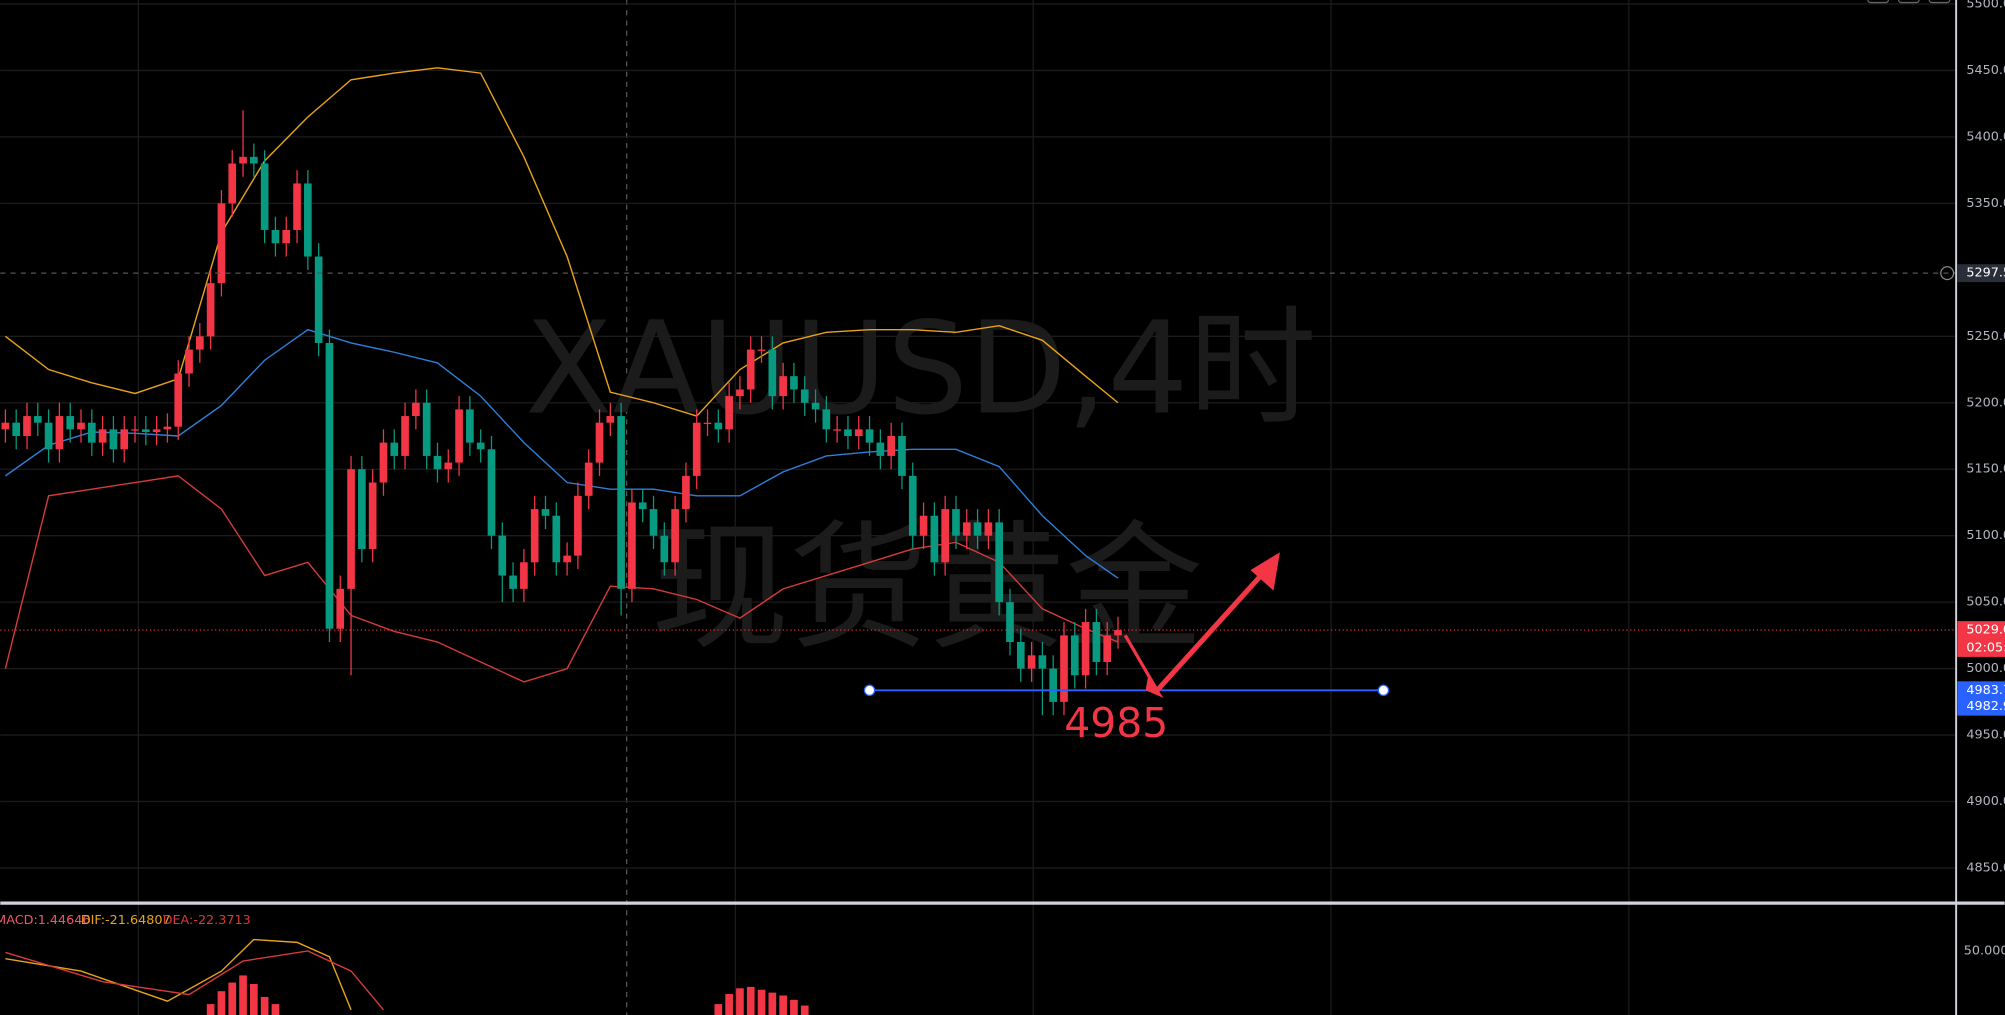  Describe the element at coordinates (1985, 402) in the screenshot. I see `y-tick-label: 5200.0` at that location.